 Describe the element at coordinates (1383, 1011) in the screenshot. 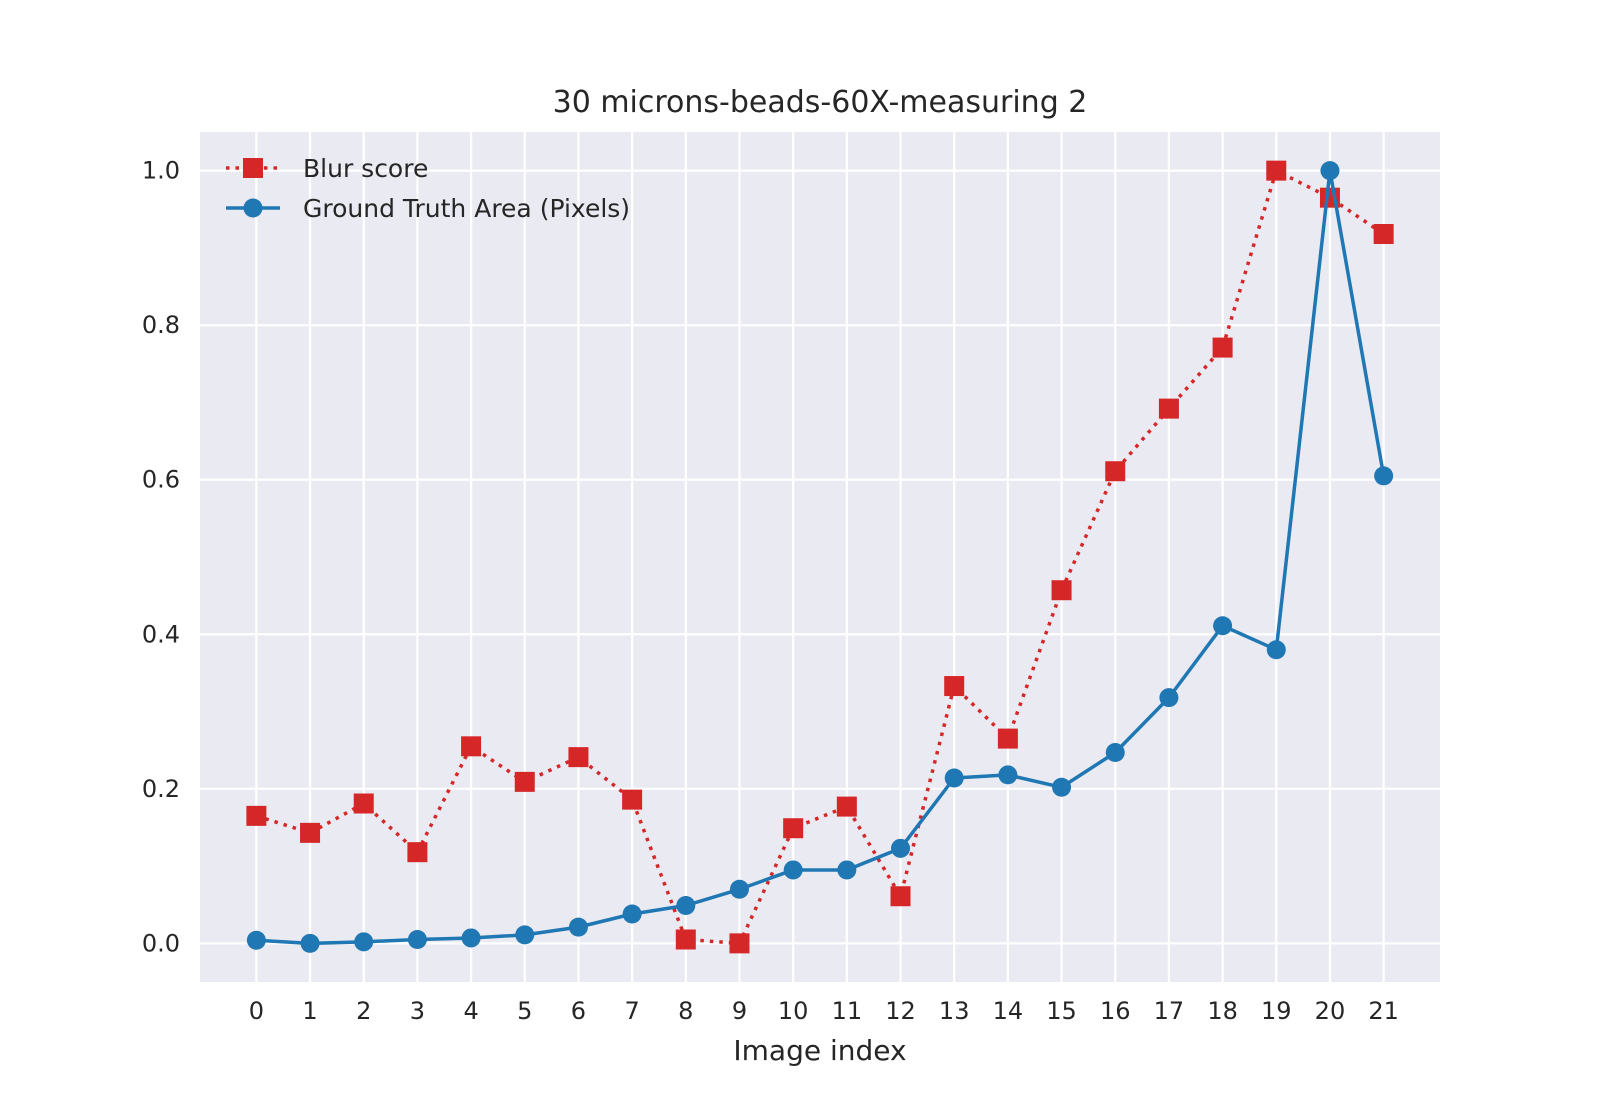

I see `x-tick-label: 21` at that location.